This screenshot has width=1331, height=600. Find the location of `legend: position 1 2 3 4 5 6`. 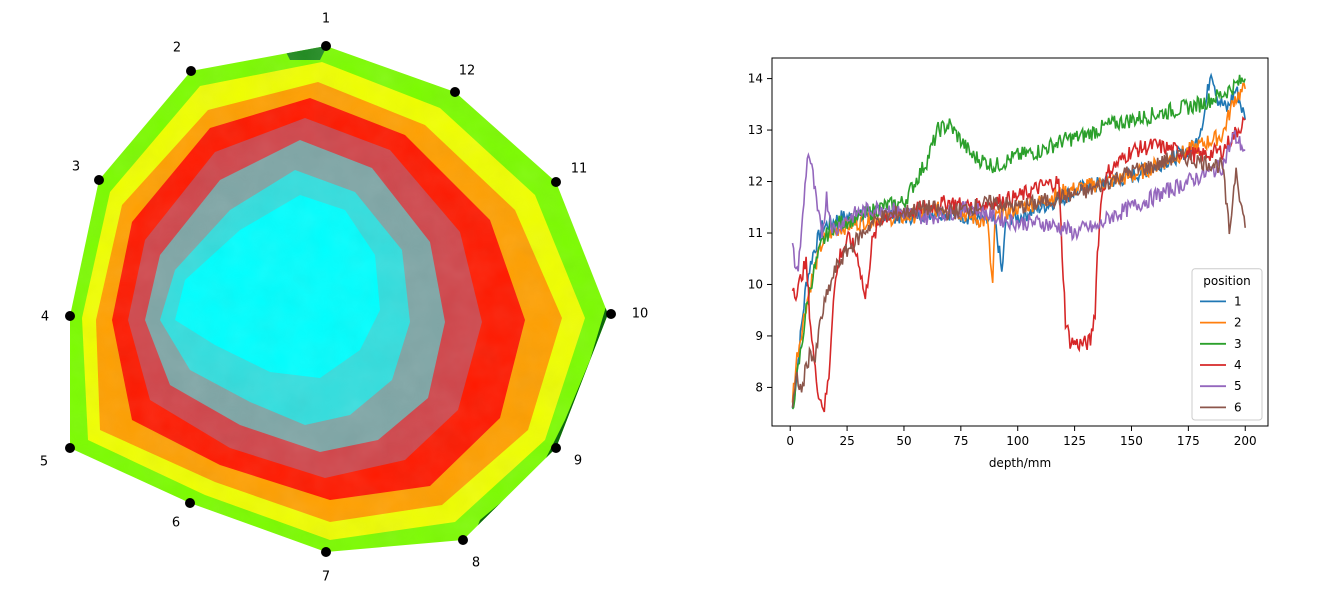

legend: position 1 2 3 4 5 6 is located at coordinates (1227, 344).